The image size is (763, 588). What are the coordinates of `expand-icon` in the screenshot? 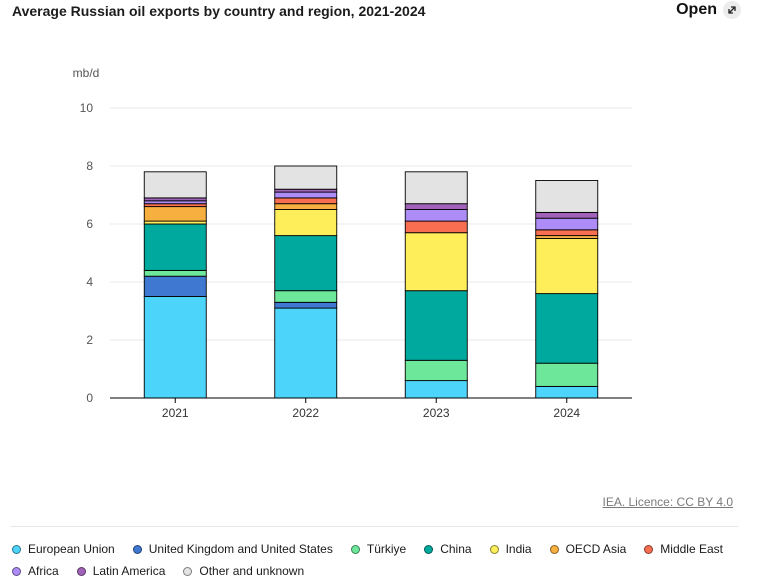 It's located at (732, 10).